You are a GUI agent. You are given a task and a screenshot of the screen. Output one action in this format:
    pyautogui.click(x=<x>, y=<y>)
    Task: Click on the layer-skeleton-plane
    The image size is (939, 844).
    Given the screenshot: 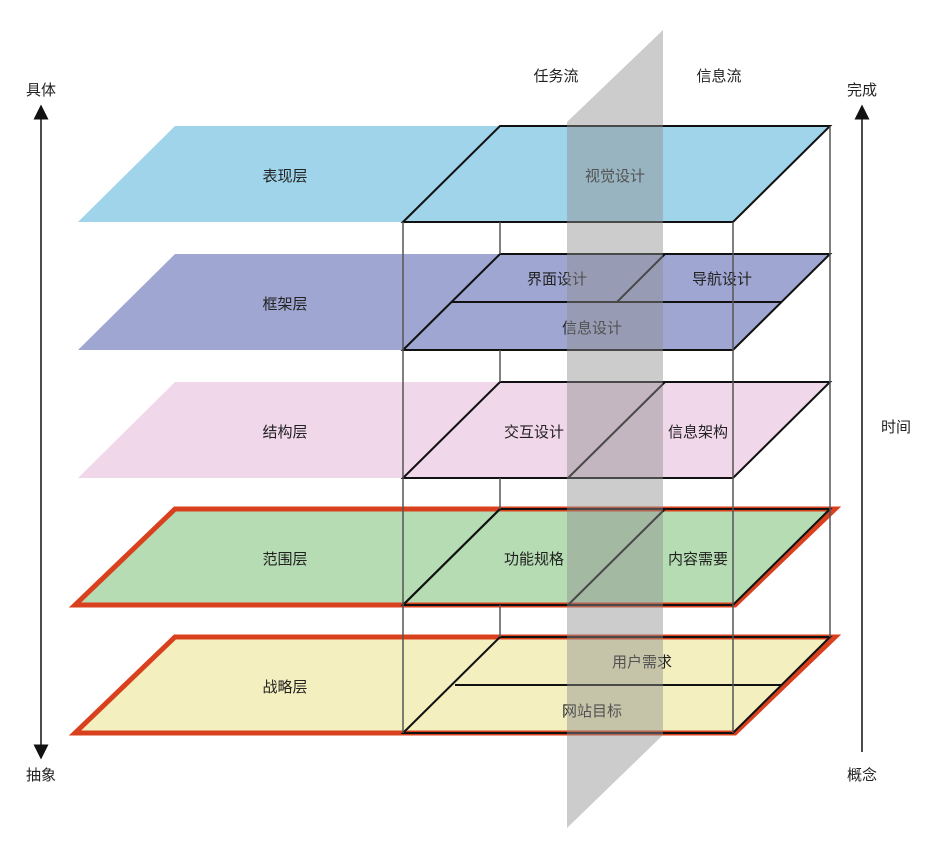 What is the action you would take?
    pyautogui.click(x=289, y=302)
    